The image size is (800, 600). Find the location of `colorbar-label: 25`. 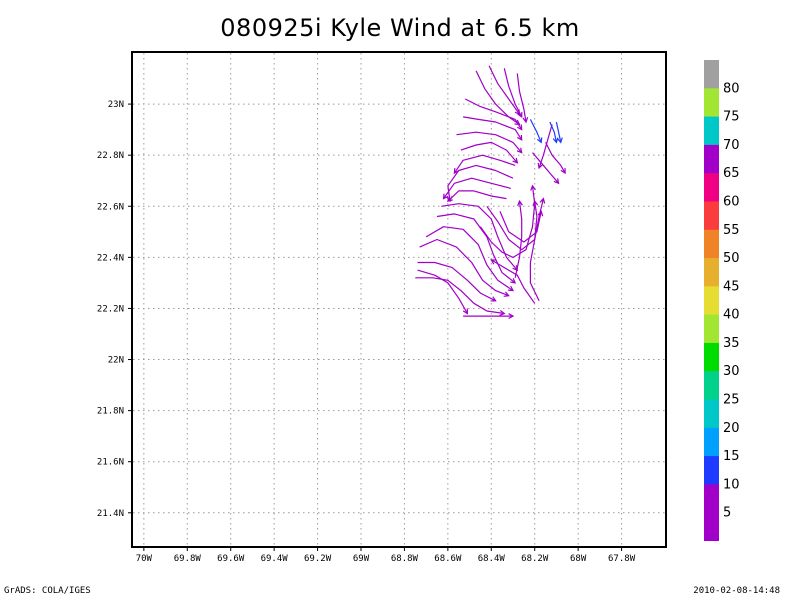

colorbar-label: 25 is located at coordinates (731, 400).